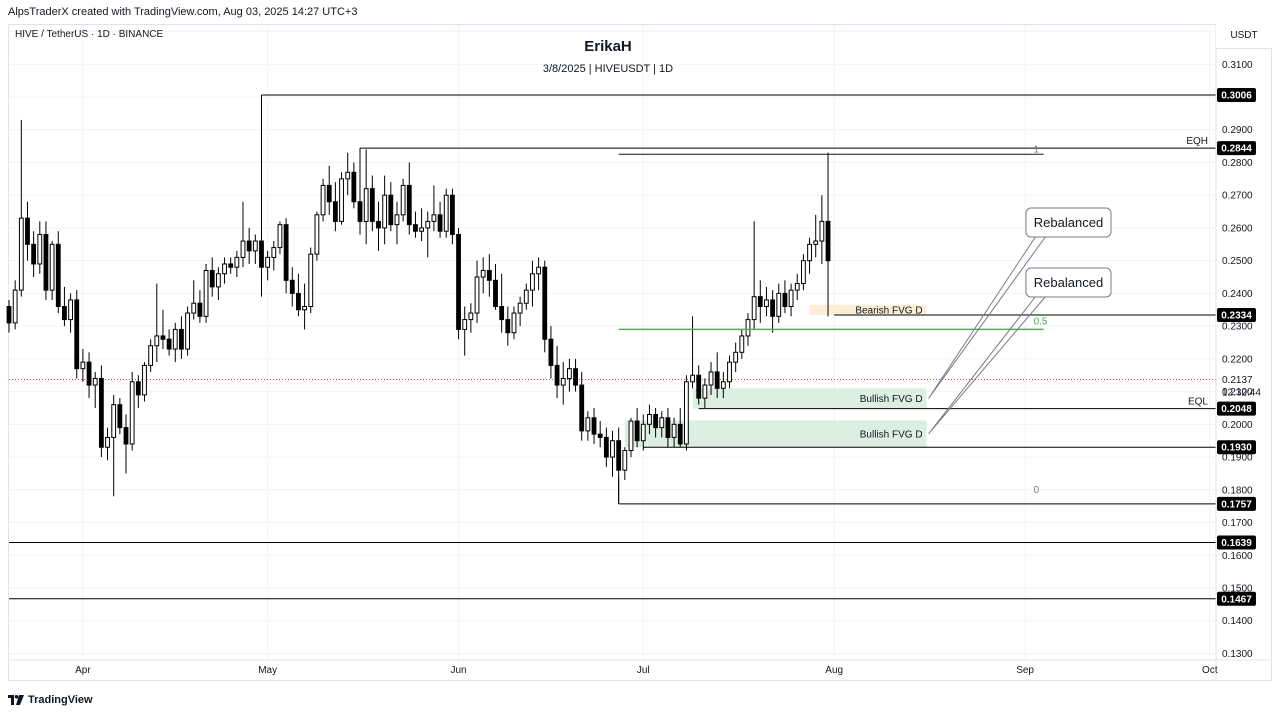 Image resolution: width=1280 pixels, height=712 pixels. Describe the element at coordinates (1068, 222) in the screenshot. I see `callout-box` at that location.